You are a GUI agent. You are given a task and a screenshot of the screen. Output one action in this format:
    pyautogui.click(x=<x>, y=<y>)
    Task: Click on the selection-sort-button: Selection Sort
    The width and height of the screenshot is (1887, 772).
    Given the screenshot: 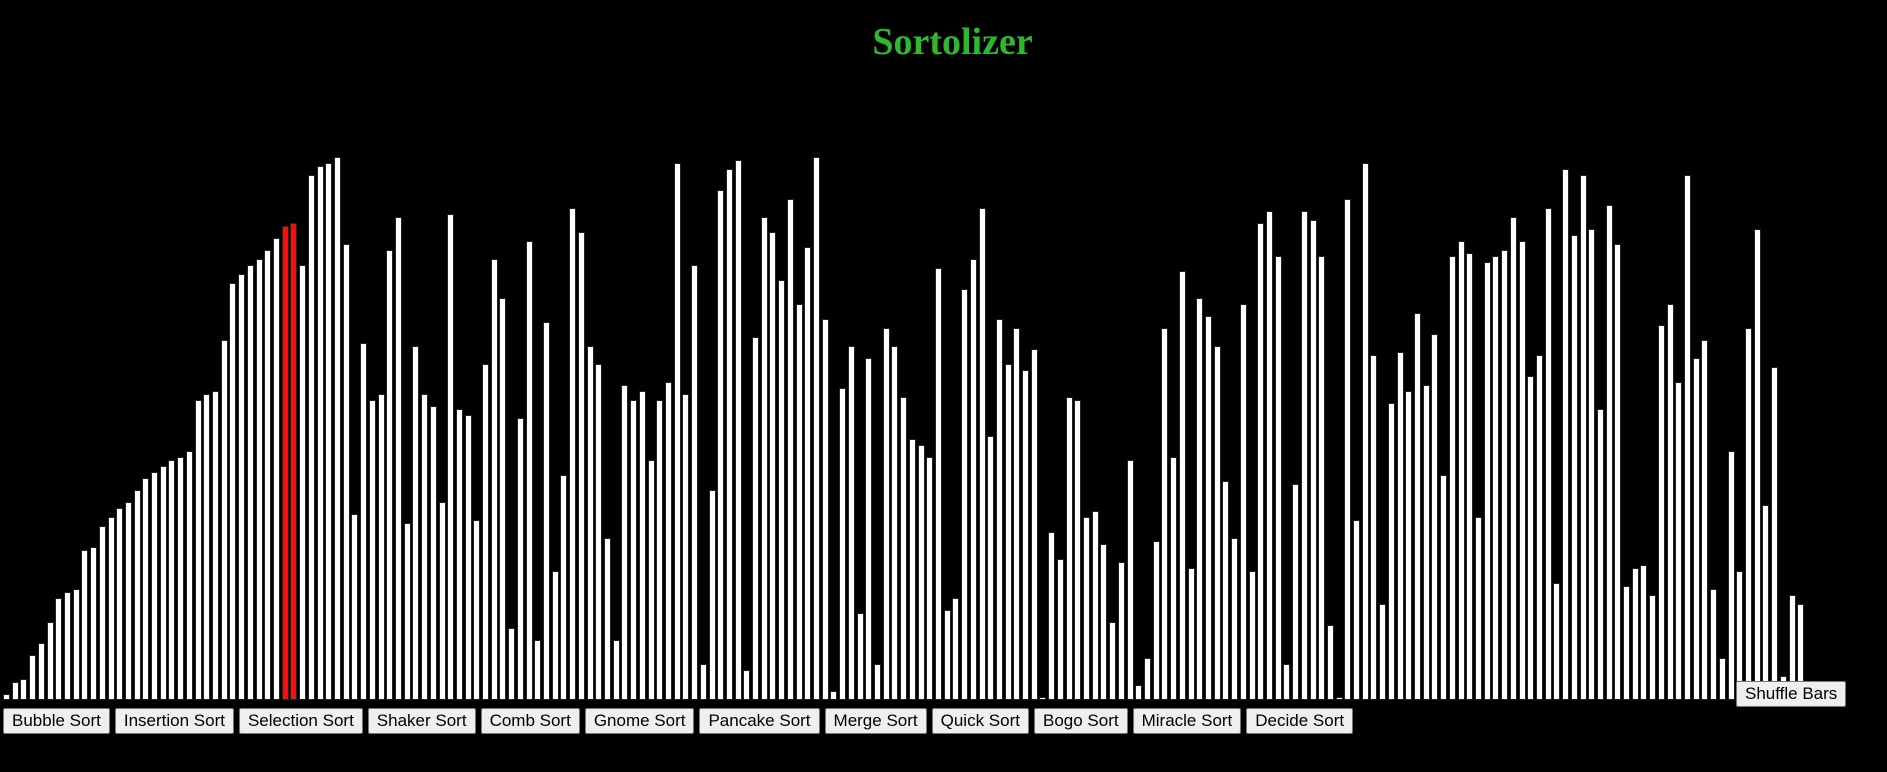 What is the action you would take?
    pyautogui.click(x=300, y=721)
    